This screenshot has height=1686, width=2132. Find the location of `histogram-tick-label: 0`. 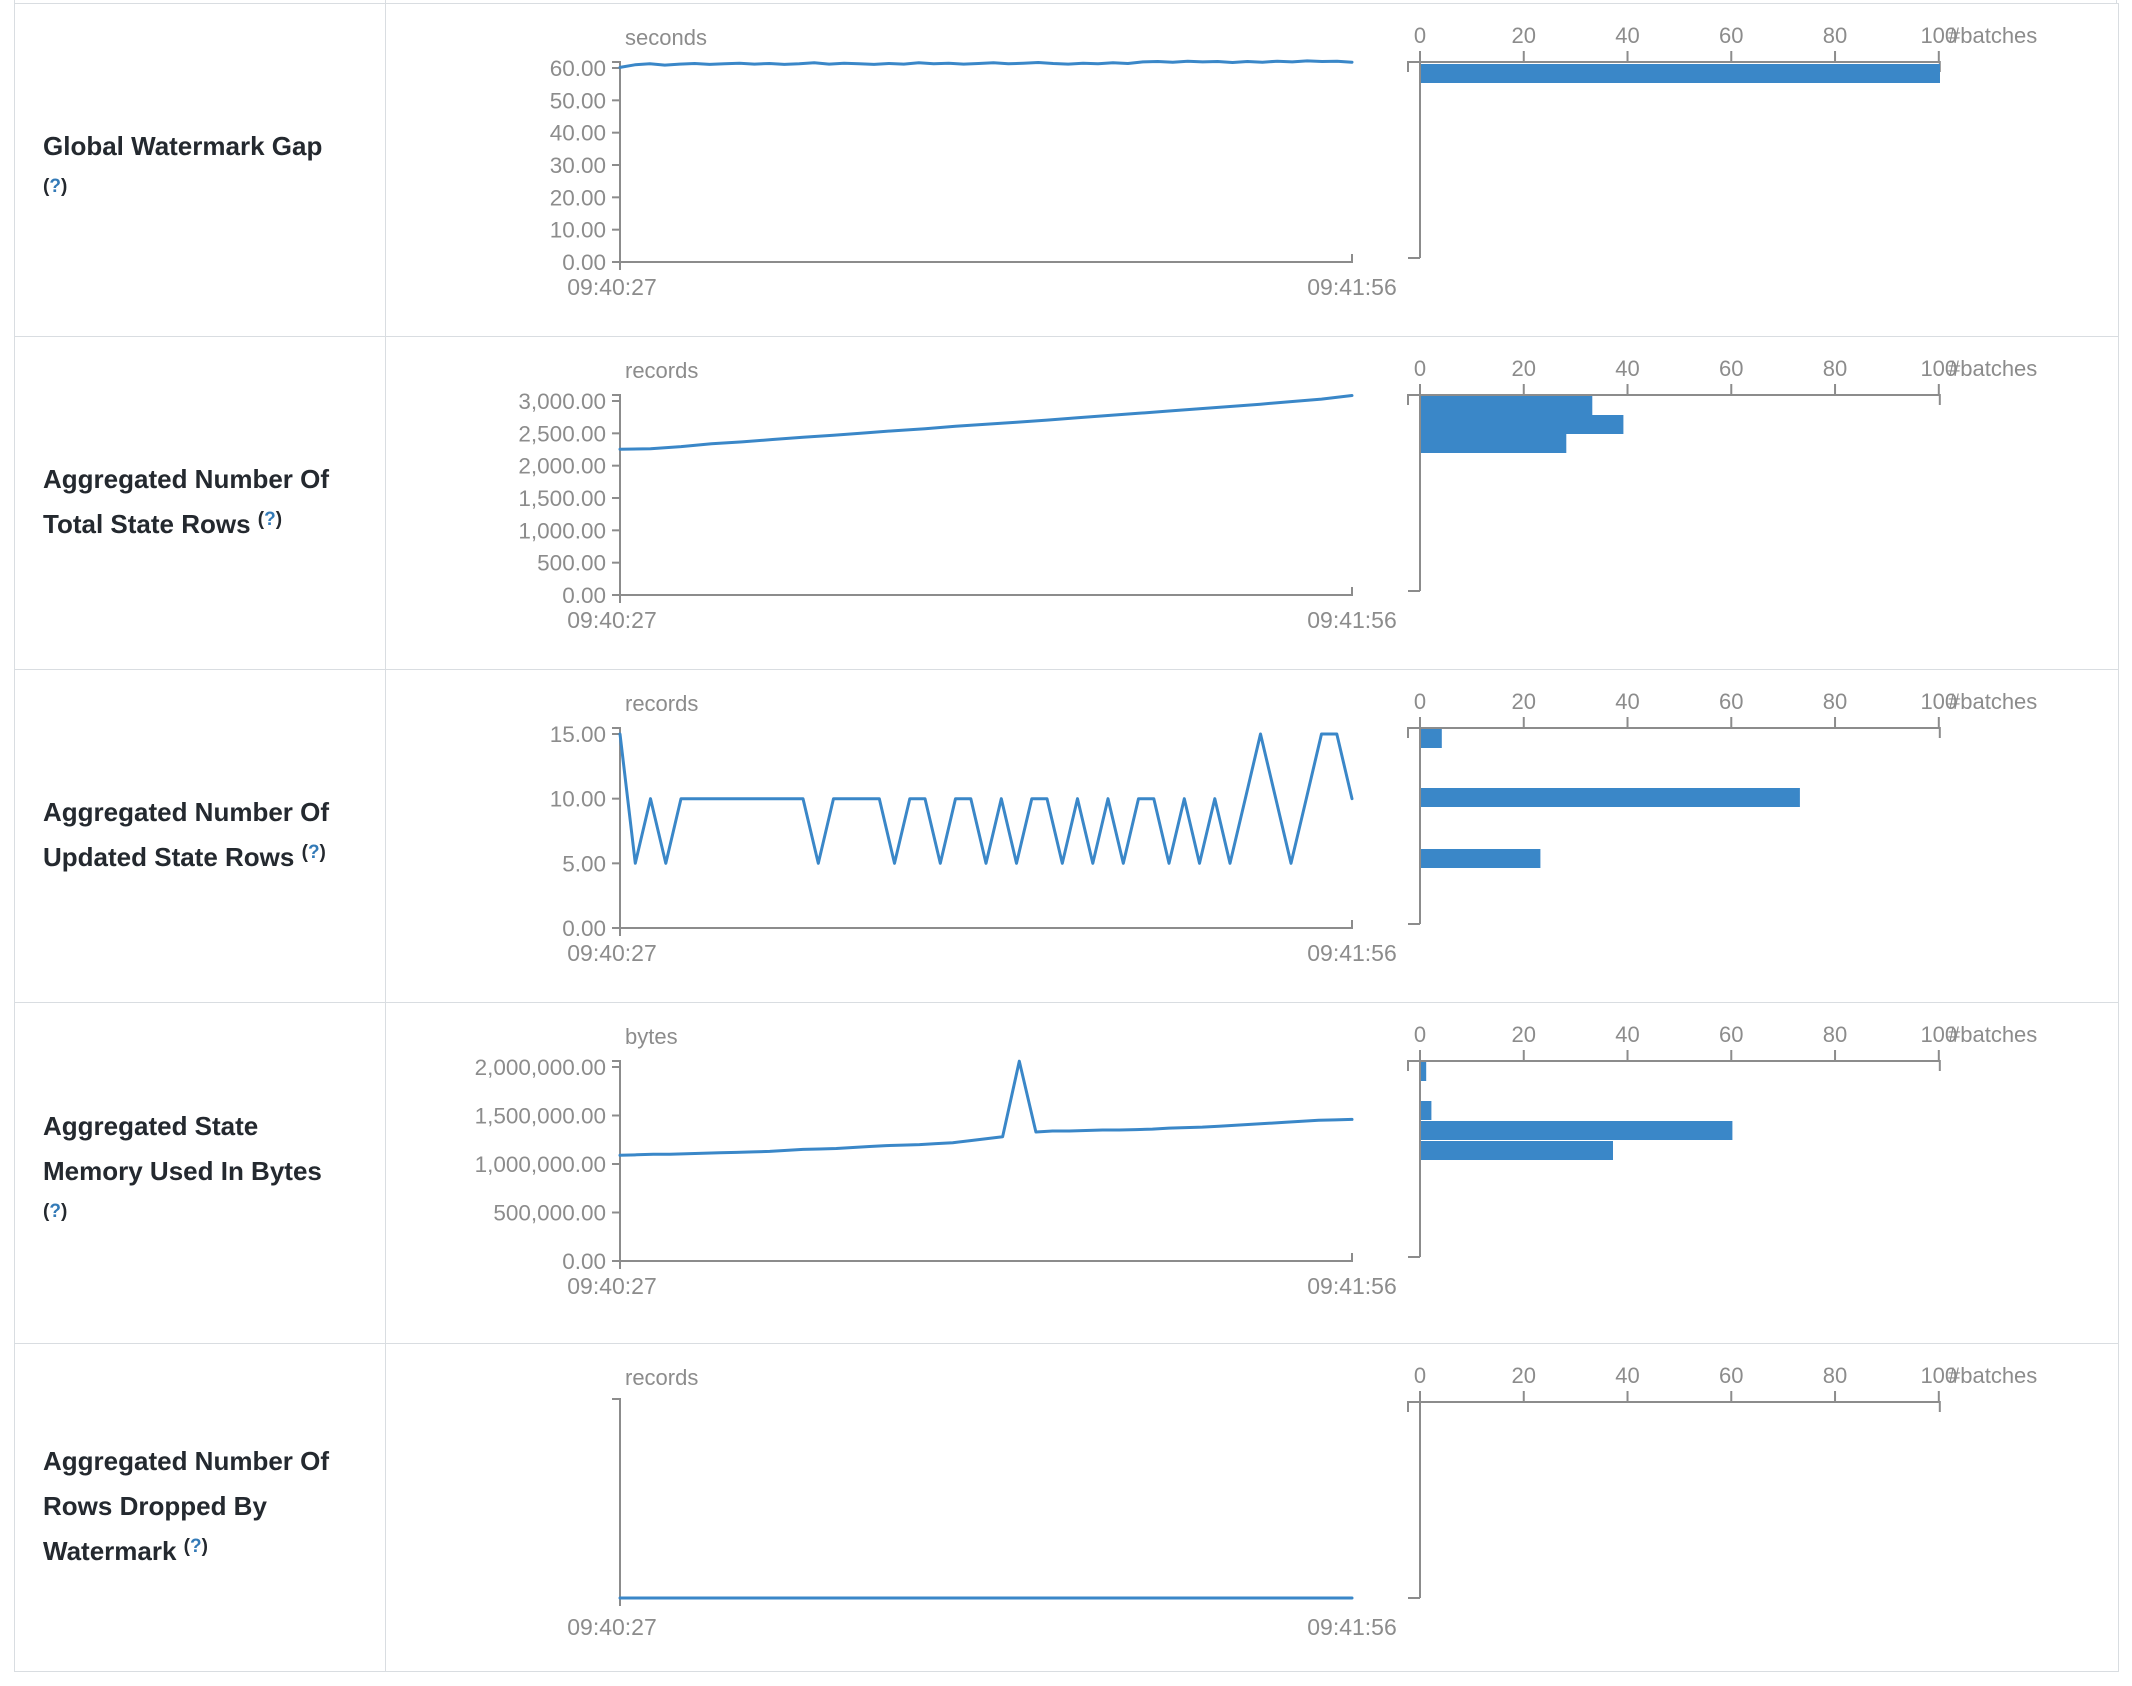

histogram-tick-label: 0 is located at coordinates (1420, 368).